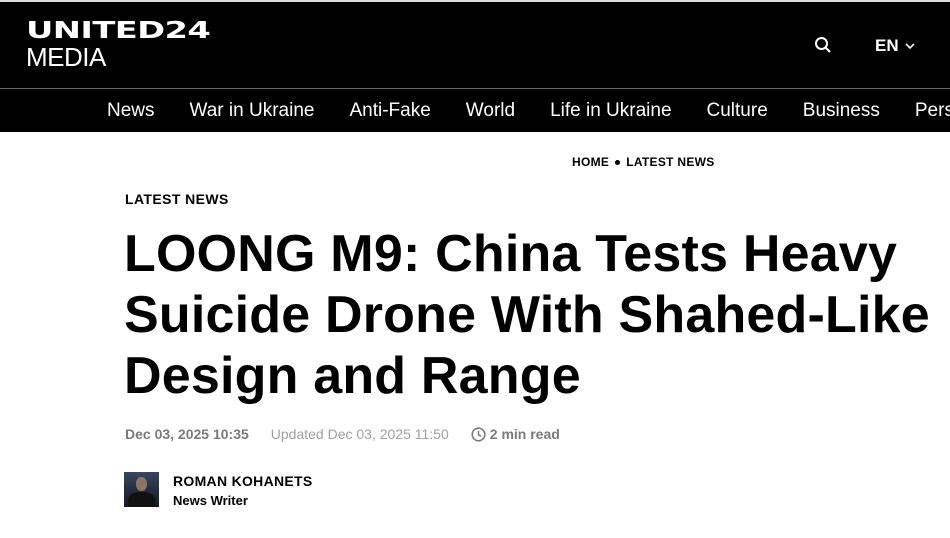 The image size is (950, 538). Describe the element at coordinates (118, 45) in the screenshot. I see `logo: UNITED24 MEDIA` at that location.